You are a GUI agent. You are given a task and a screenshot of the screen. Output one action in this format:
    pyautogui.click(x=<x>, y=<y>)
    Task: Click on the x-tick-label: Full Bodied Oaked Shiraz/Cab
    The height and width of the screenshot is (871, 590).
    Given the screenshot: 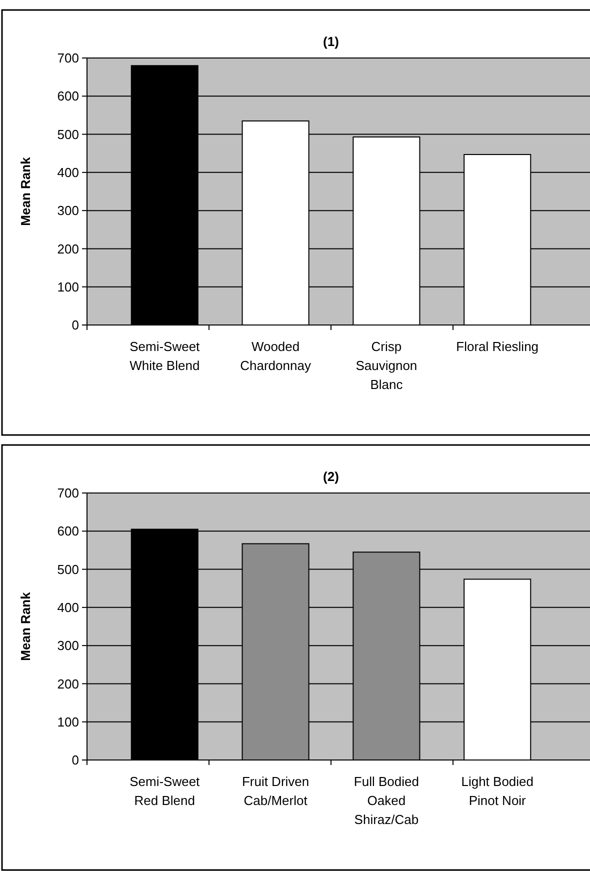 What is the action you would take?
    pyautogui.click(x=386, y=800)
    